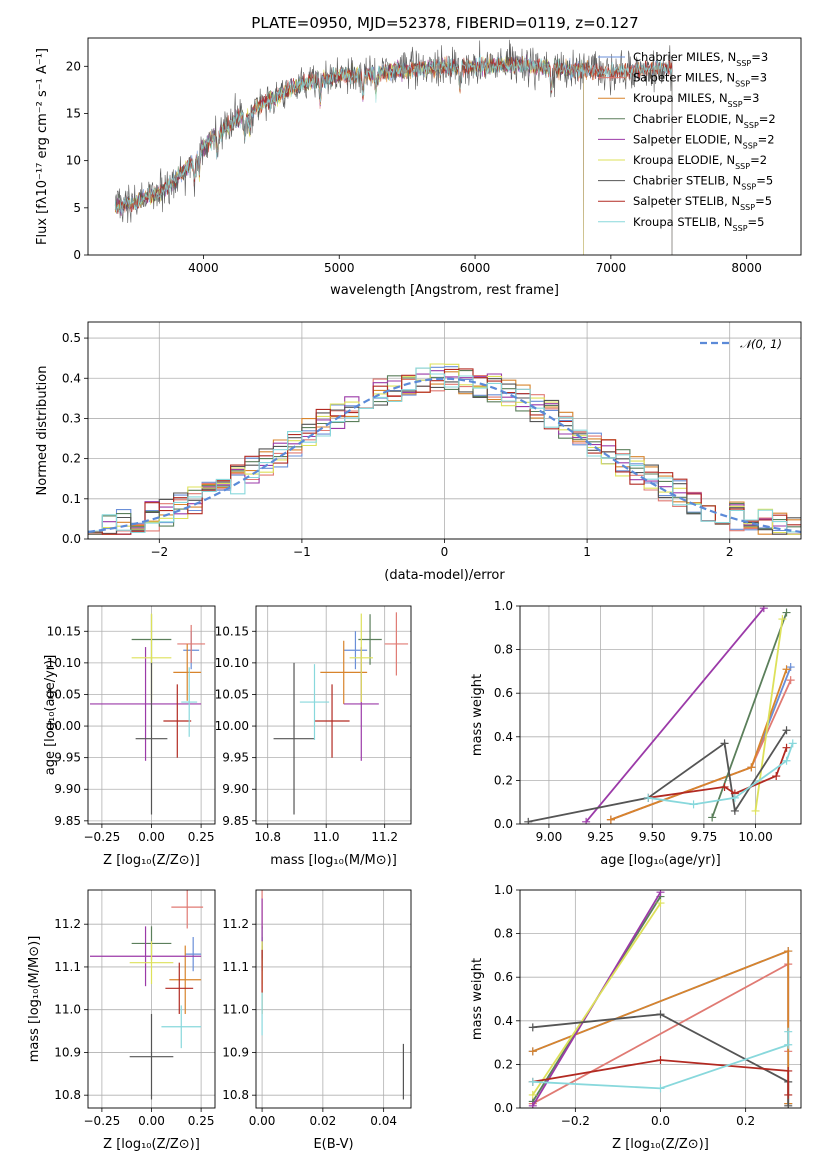 The height and width of the screenshot is (1170, 819). Describe the element at coordinates (235, 1095) in the screenshot. I see `mass_vs_ebv-ytick-label: 10.8` at that location.